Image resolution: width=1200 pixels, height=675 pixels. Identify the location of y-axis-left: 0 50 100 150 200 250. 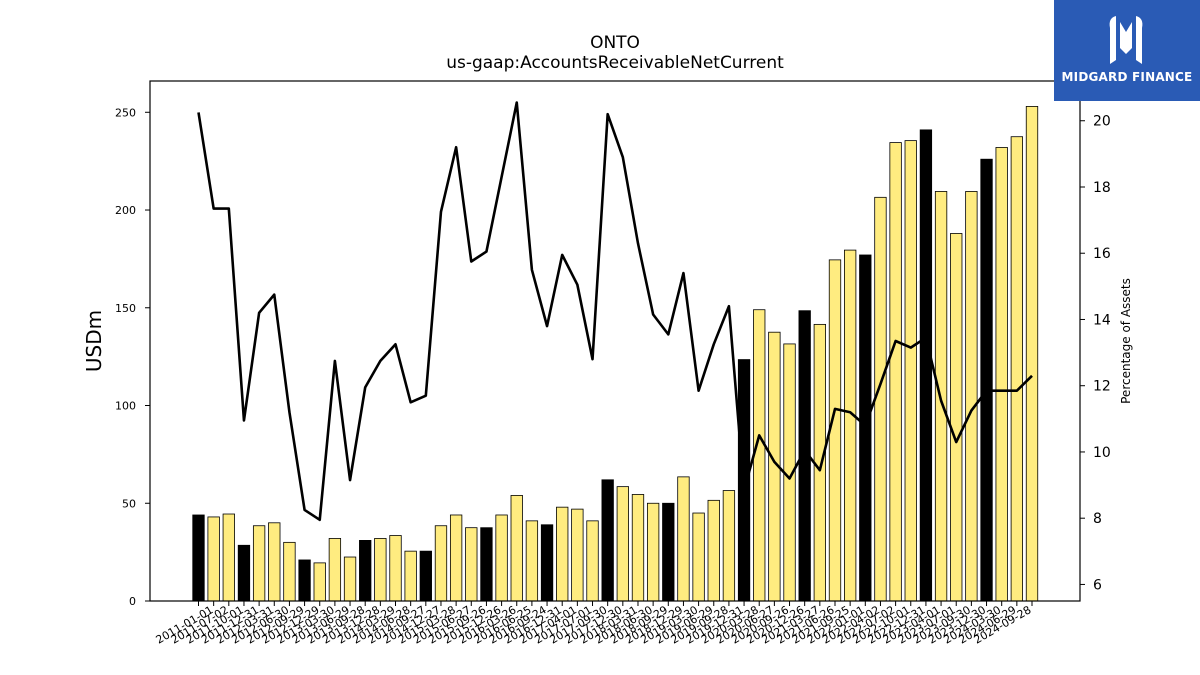
(132, 357).